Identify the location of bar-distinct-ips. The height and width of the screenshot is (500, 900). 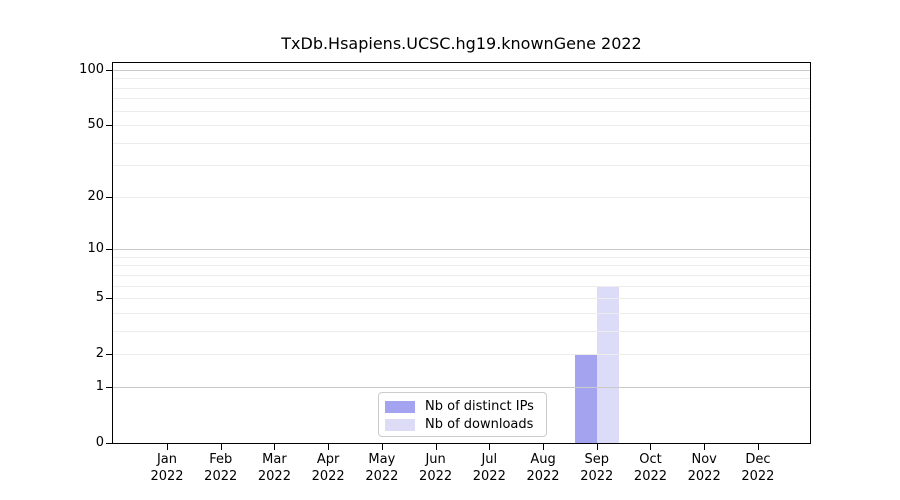
(585, 398).